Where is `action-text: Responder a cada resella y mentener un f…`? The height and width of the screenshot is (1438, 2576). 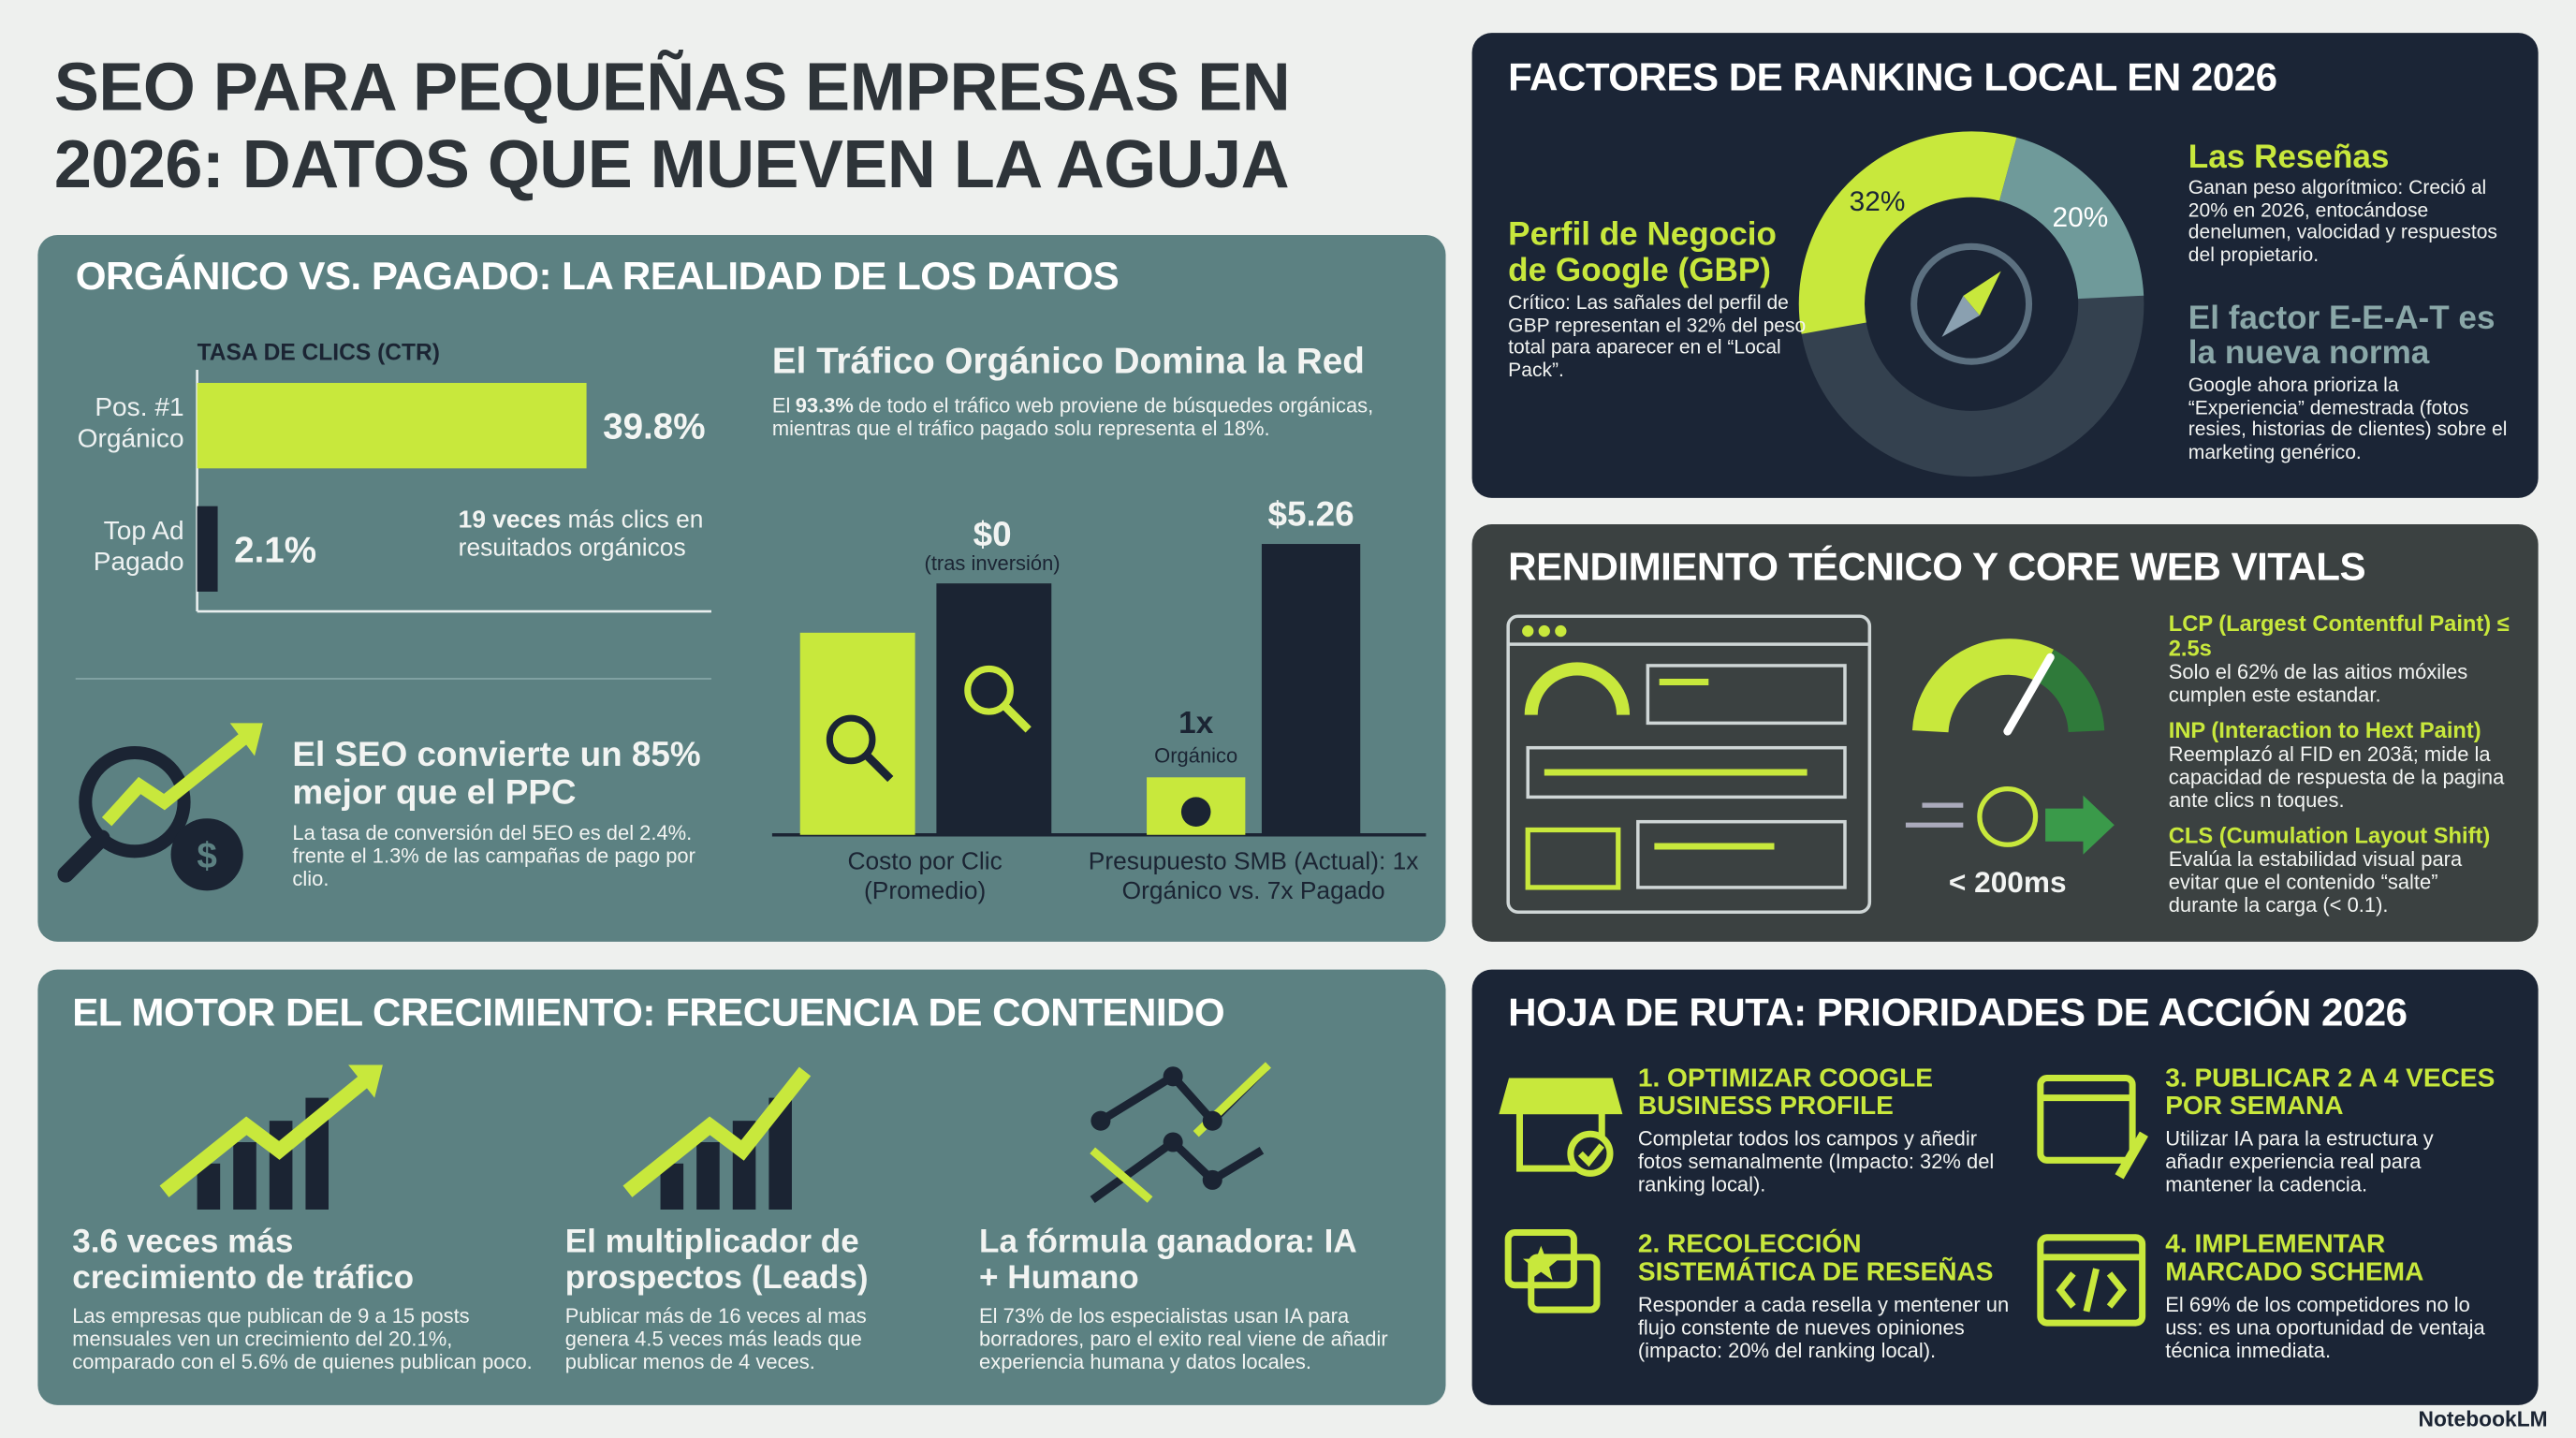 action-text: Responder a cada resella y mentener un f… is located at coordinates (1823, 1328).